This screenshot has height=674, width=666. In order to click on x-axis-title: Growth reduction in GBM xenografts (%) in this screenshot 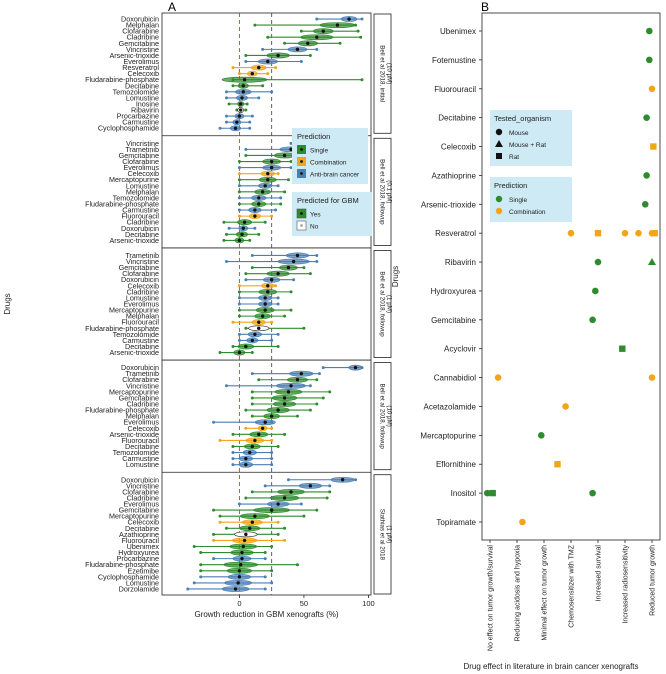, I will do `click(266, 614)`.